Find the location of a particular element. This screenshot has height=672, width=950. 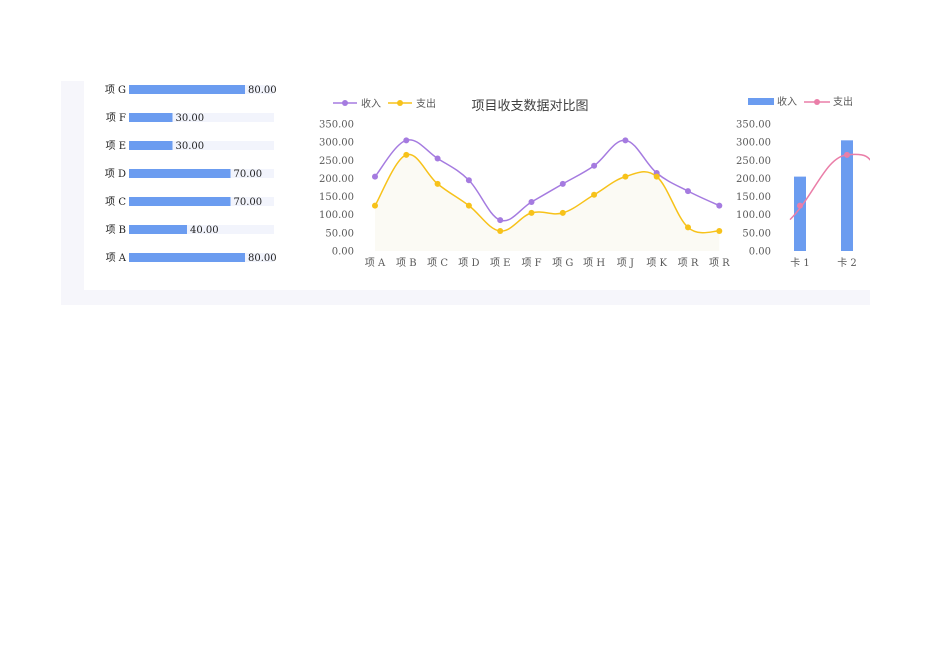

x-tick-label: 项 G is located at coordinates (562, 263).